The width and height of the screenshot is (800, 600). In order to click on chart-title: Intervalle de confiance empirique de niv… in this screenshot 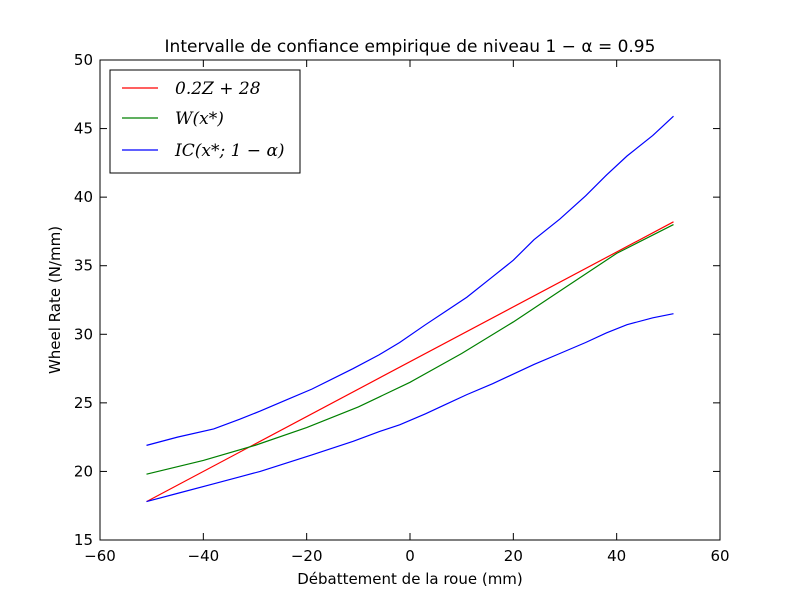, I will do `click(410, 47)`.